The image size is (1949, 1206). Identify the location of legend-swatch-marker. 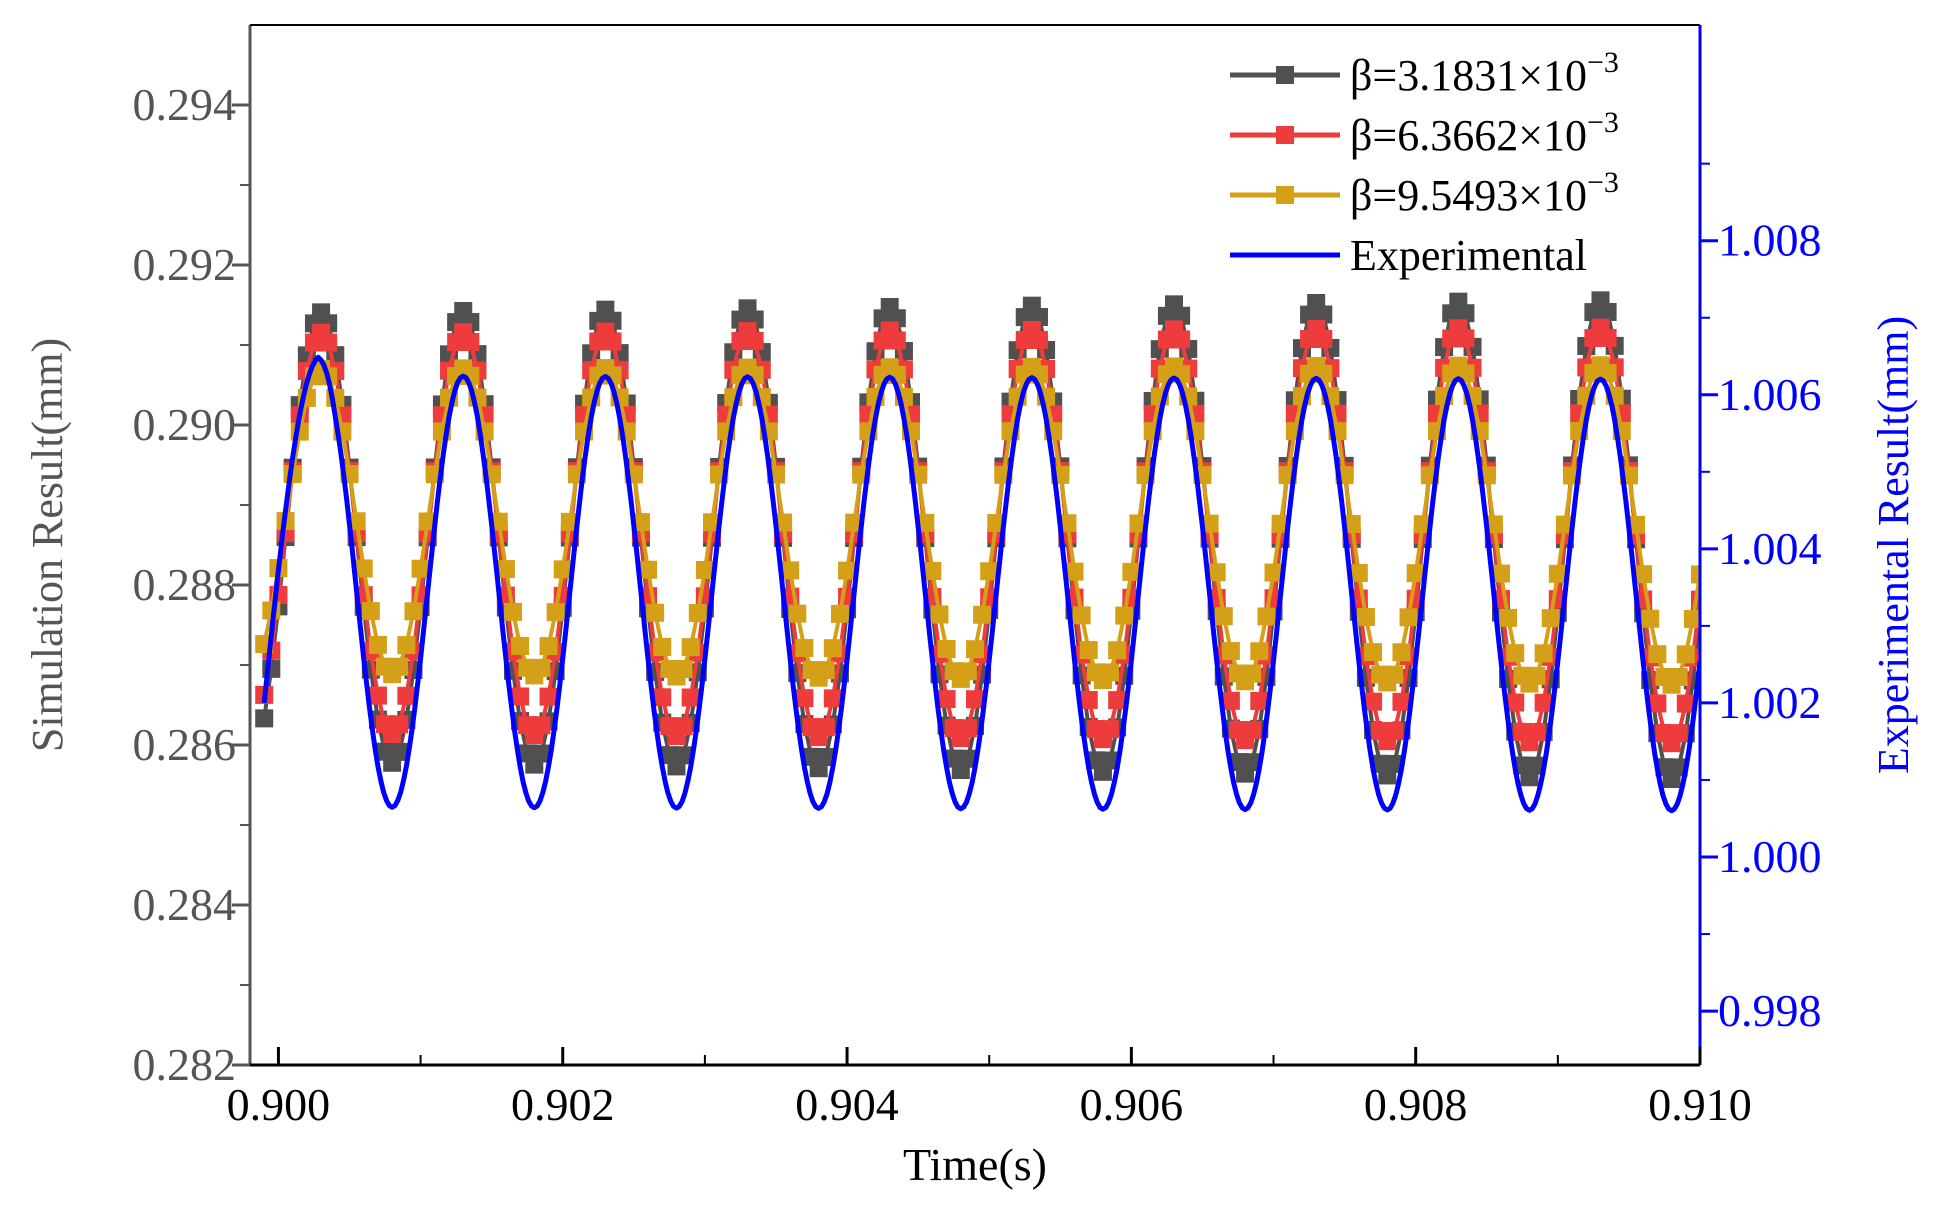
(1285, 195).